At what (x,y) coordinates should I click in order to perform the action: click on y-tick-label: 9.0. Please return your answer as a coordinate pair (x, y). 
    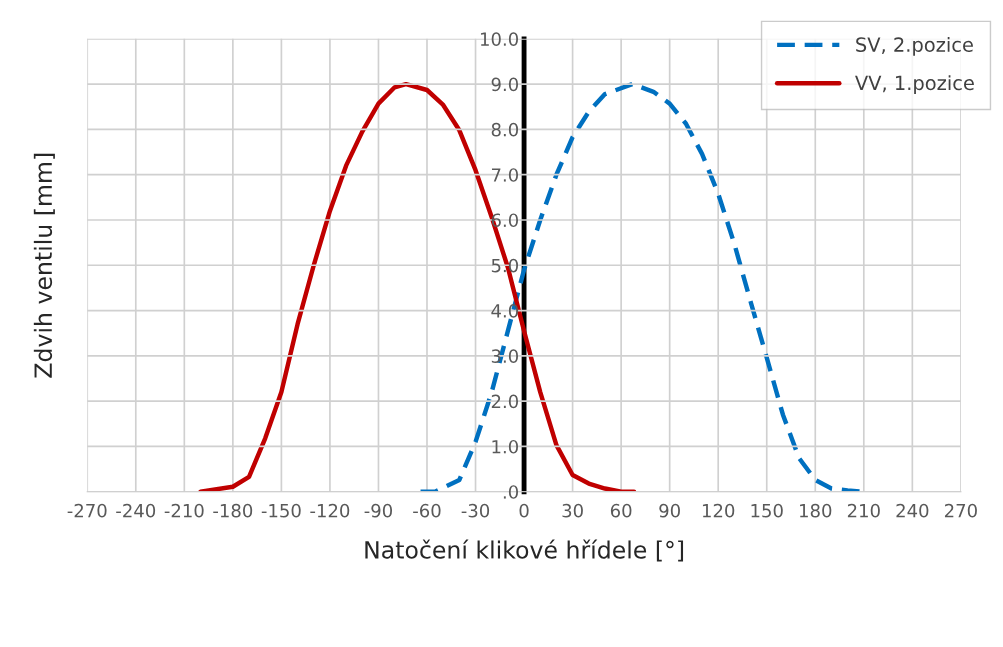
    Looking at the image, I should click on (505, 84).